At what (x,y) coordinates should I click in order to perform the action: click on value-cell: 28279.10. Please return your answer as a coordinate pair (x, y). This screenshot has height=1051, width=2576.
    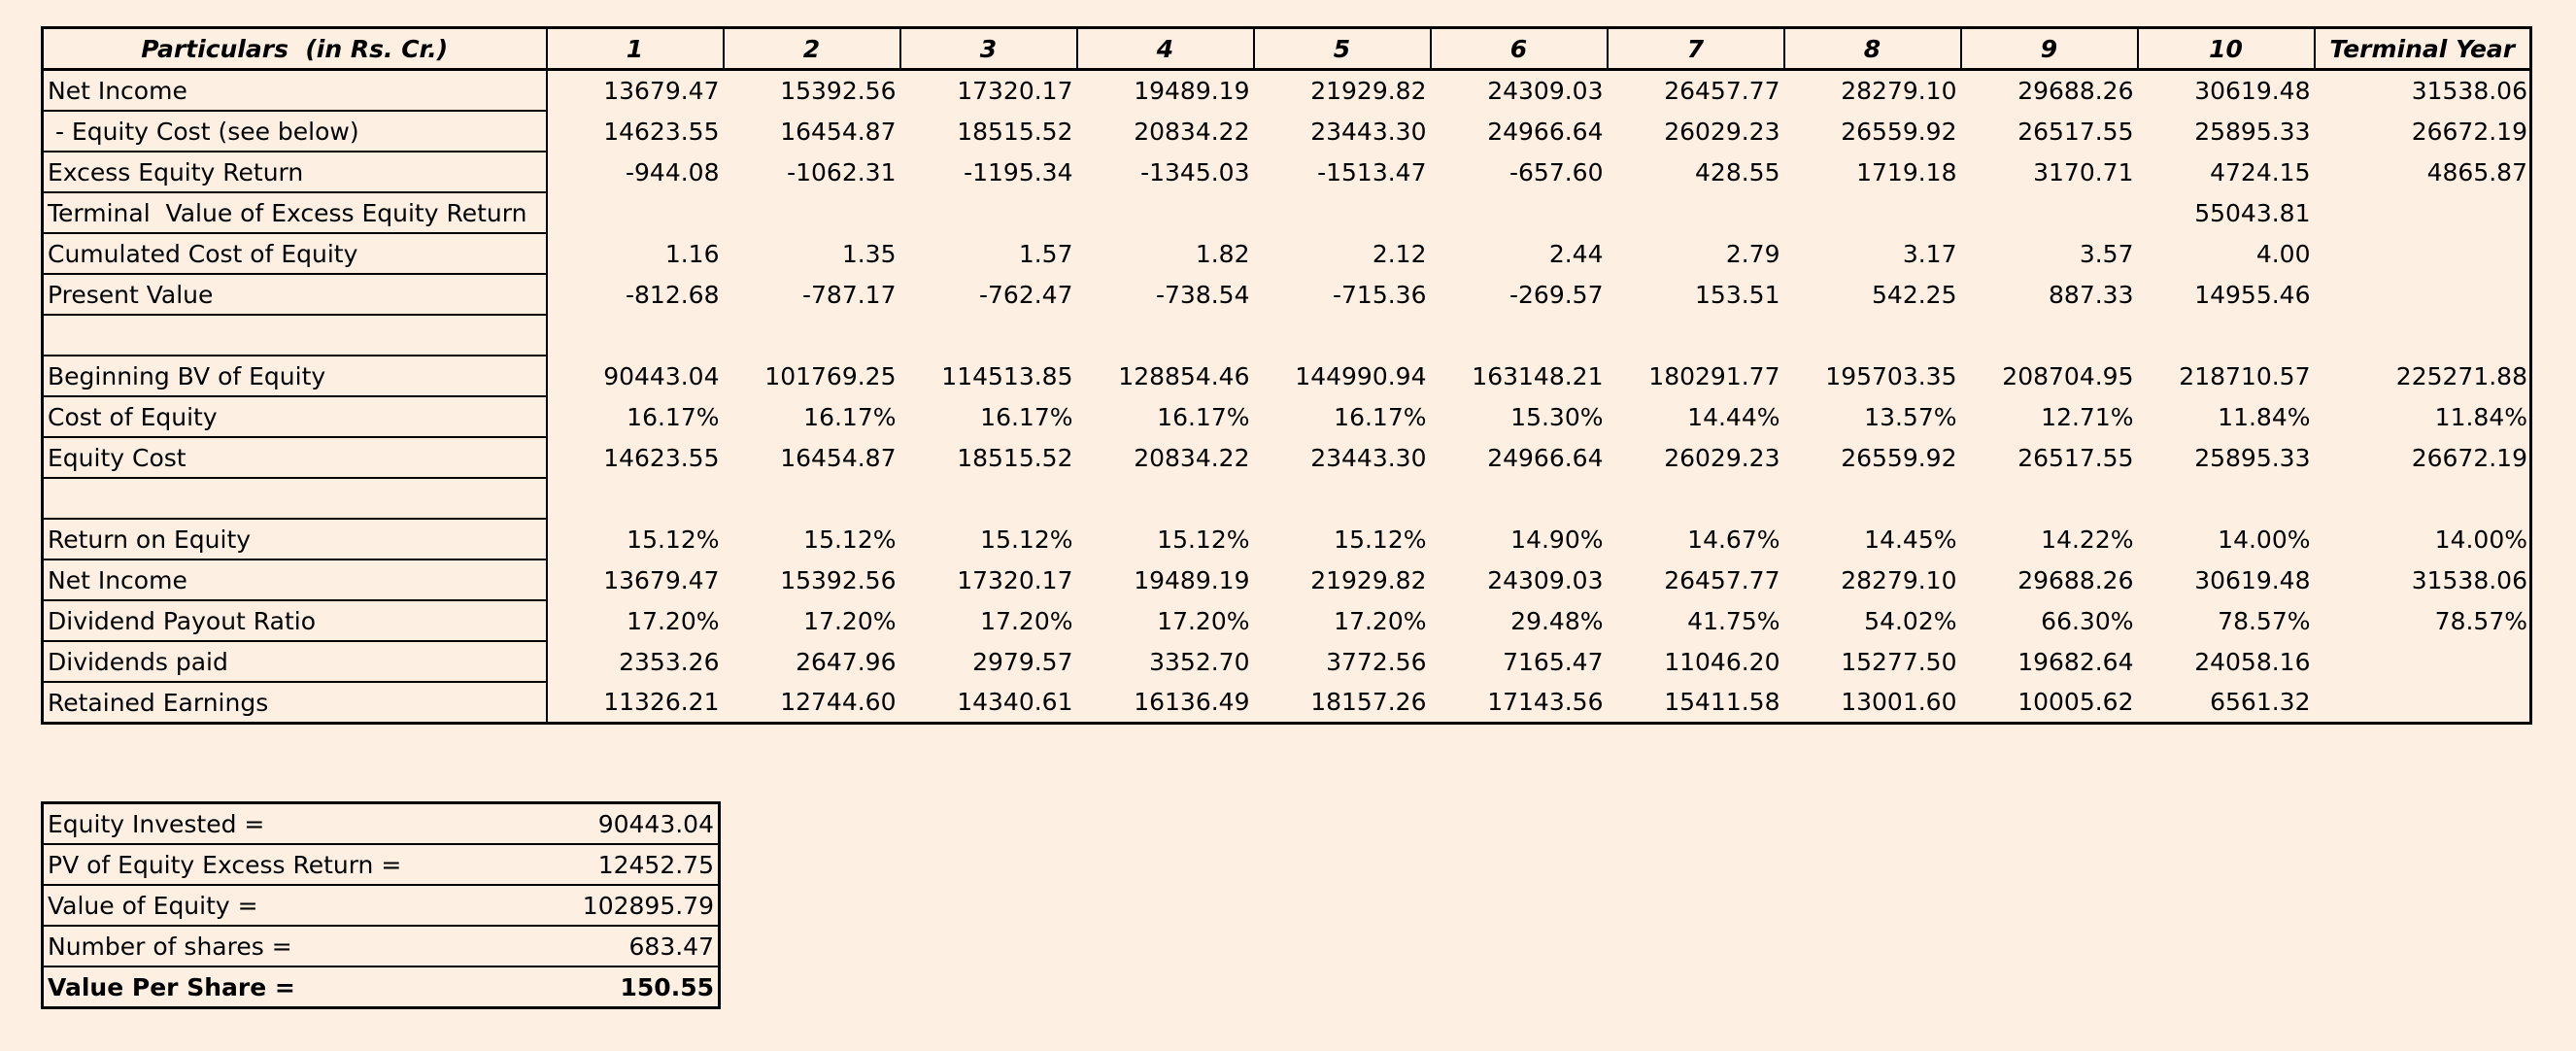
    Looking at the image, I should click on (1899, 91).